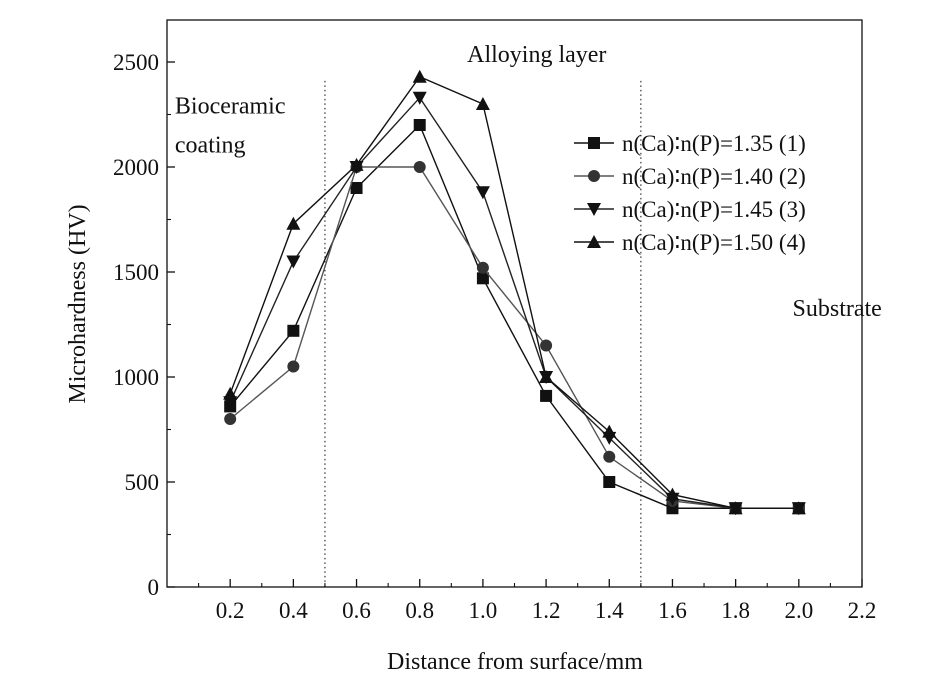 This screenshot has width=927, height=697. What do you see at coordinates (483, 610) in the screenshot?
I see `x-tick-label: 1.0` at bounding box center [483, 610].